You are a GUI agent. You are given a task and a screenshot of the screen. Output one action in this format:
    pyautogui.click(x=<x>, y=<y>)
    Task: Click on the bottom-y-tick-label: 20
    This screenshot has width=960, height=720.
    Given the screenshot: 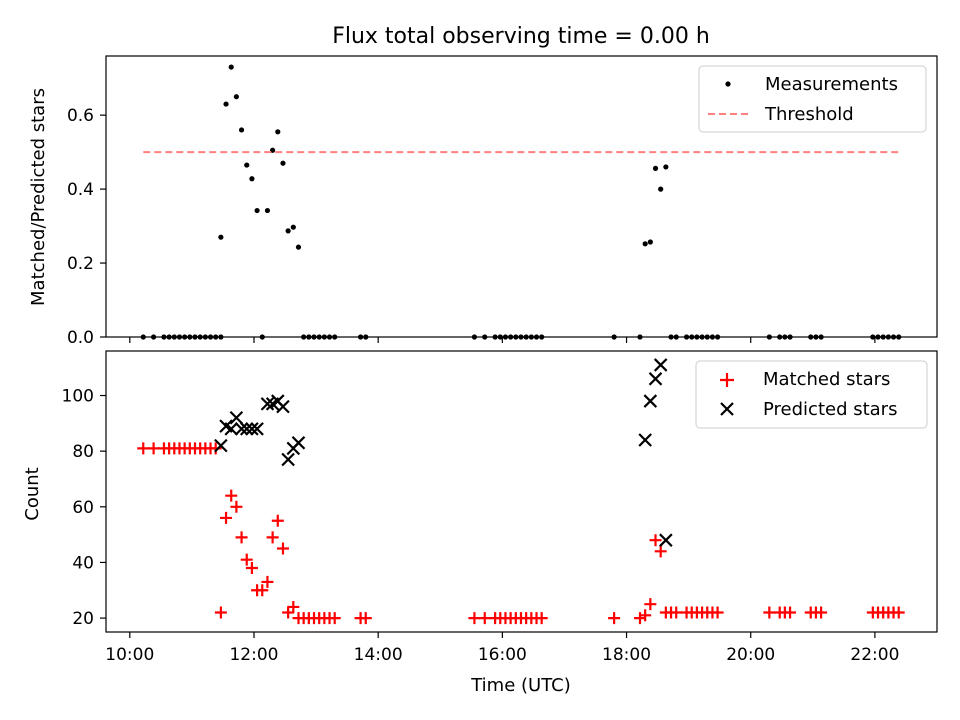 What is the action you would take?
    pyautogui.click(x=83, y=619)
    